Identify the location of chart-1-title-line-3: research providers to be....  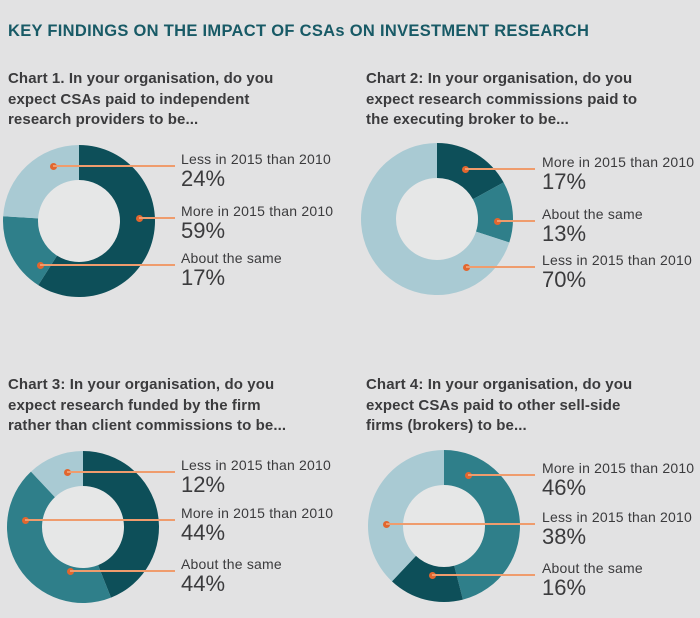
(103, 119).